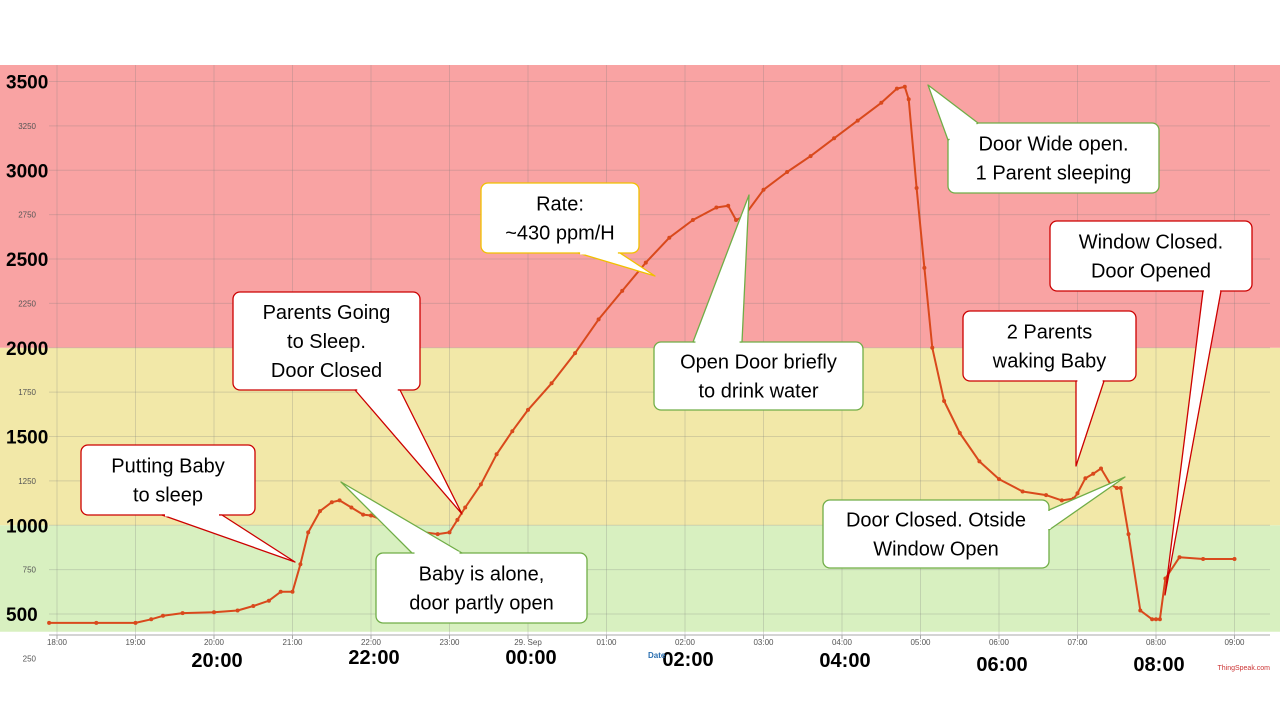 This screenshot has width=1280, height=720. I want to click on y-tick-small-label: 1750, so click(27, 392).